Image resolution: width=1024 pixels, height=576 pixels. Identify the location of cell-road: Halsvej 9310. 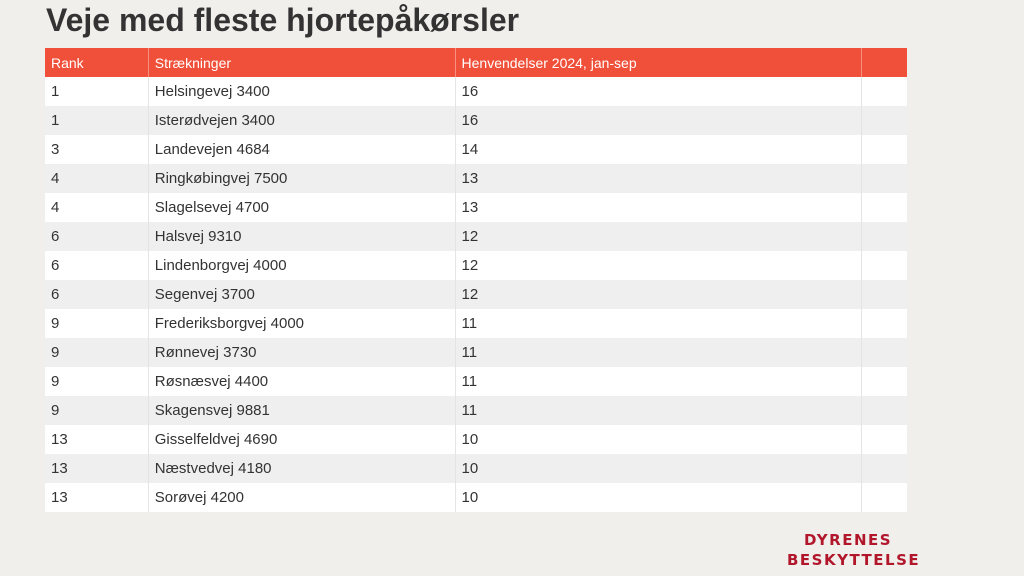
(302, 236).